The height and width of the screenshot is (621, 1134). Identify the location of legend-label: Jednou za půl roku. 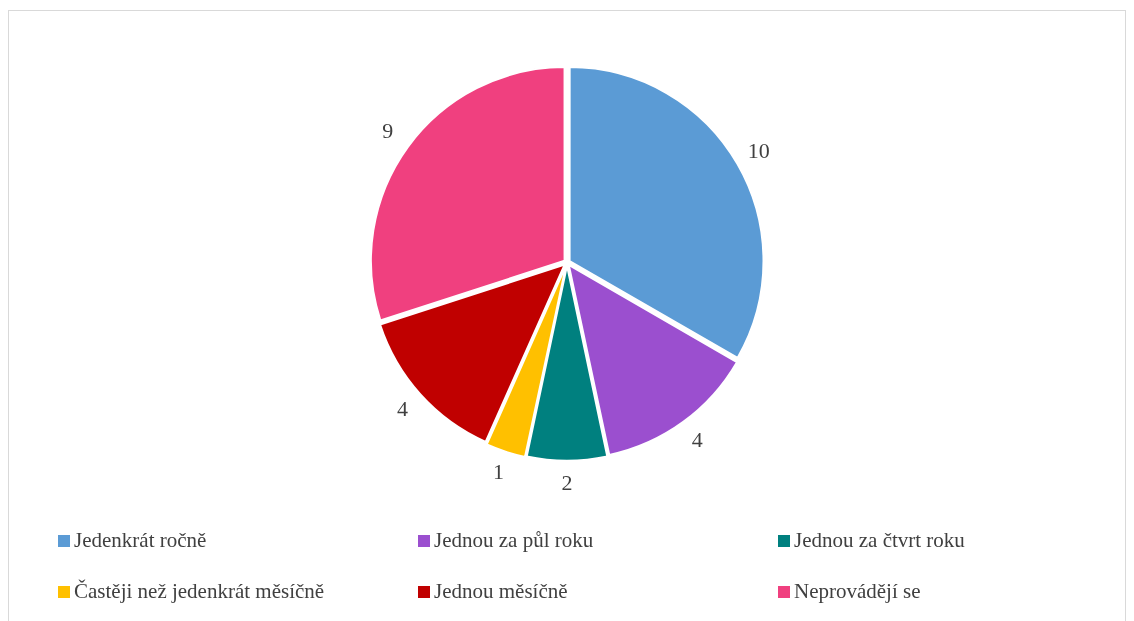
(514, 540).